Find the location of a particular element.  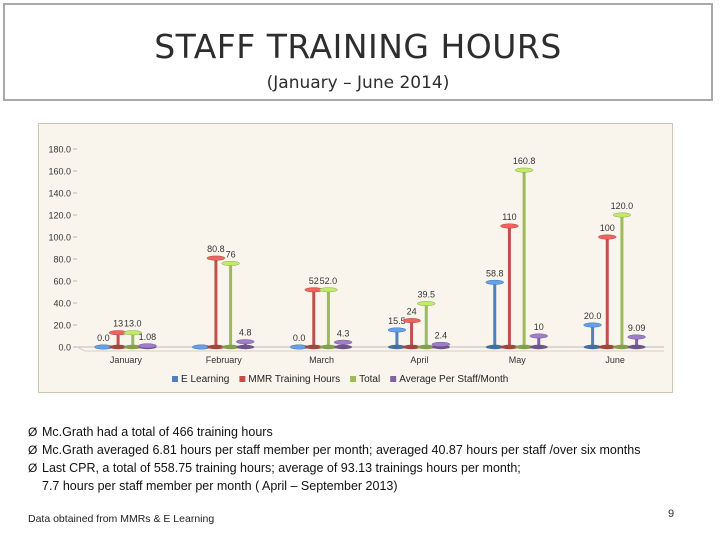

legend-label: Total is located at coordinates (369, 379).